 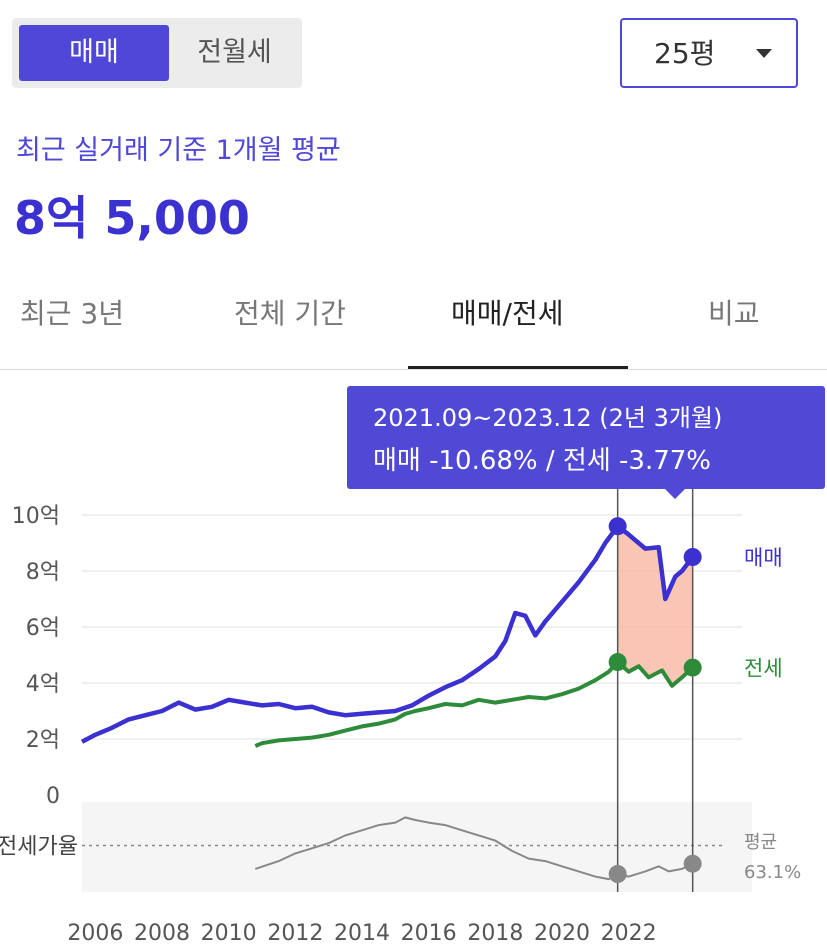 What do you see at coordinates (617, 526) in the screenshot?
I see `sale-start-point` at bounding box center [617, 526].